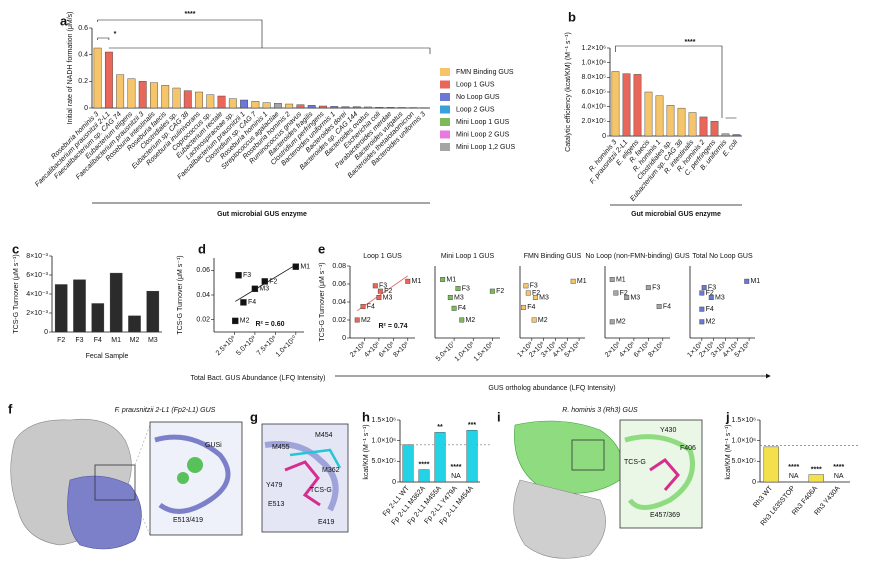 The height and width of the screenshot is (569, 880). Describe the element at coordinates (254, 416) in the screenshot. I see `panel-letter: g` at that location.